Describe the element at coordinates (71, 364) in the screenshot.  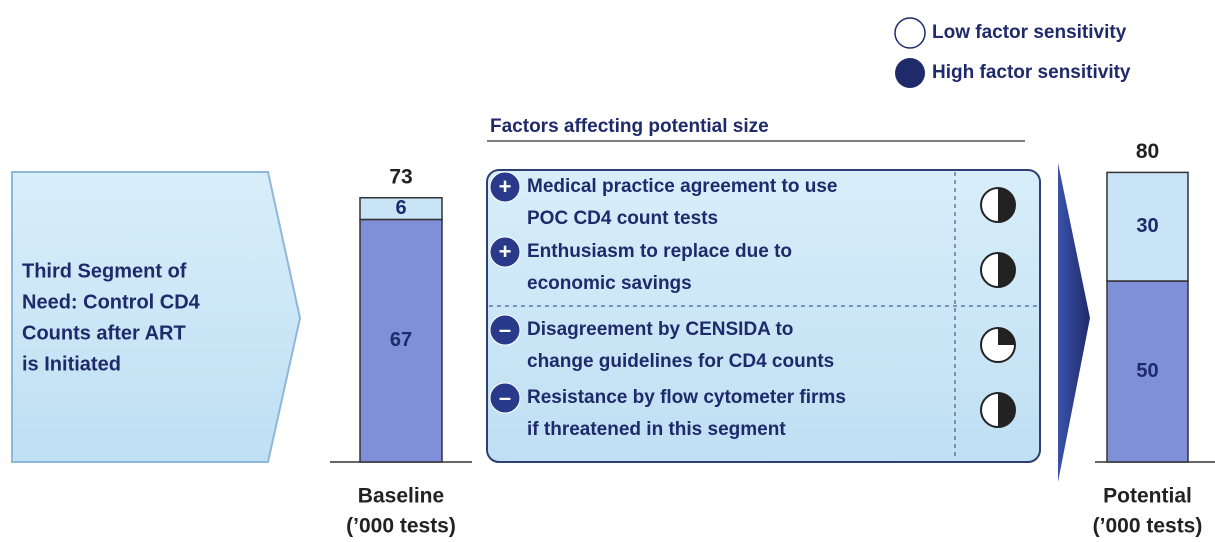
I see `segment-label: is Initiated` at that location.